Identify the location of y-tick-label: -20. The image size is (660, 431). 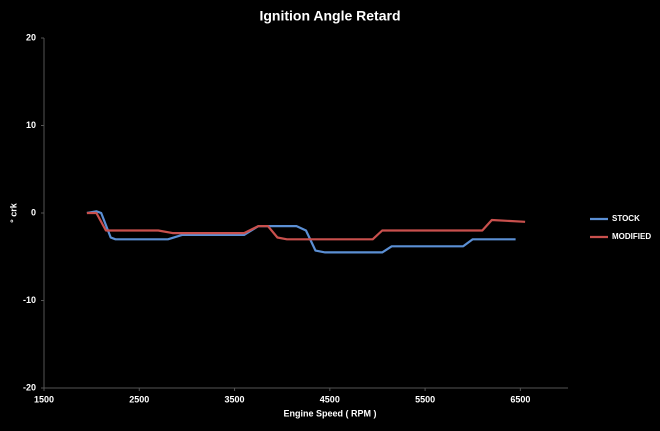
(29, 387).